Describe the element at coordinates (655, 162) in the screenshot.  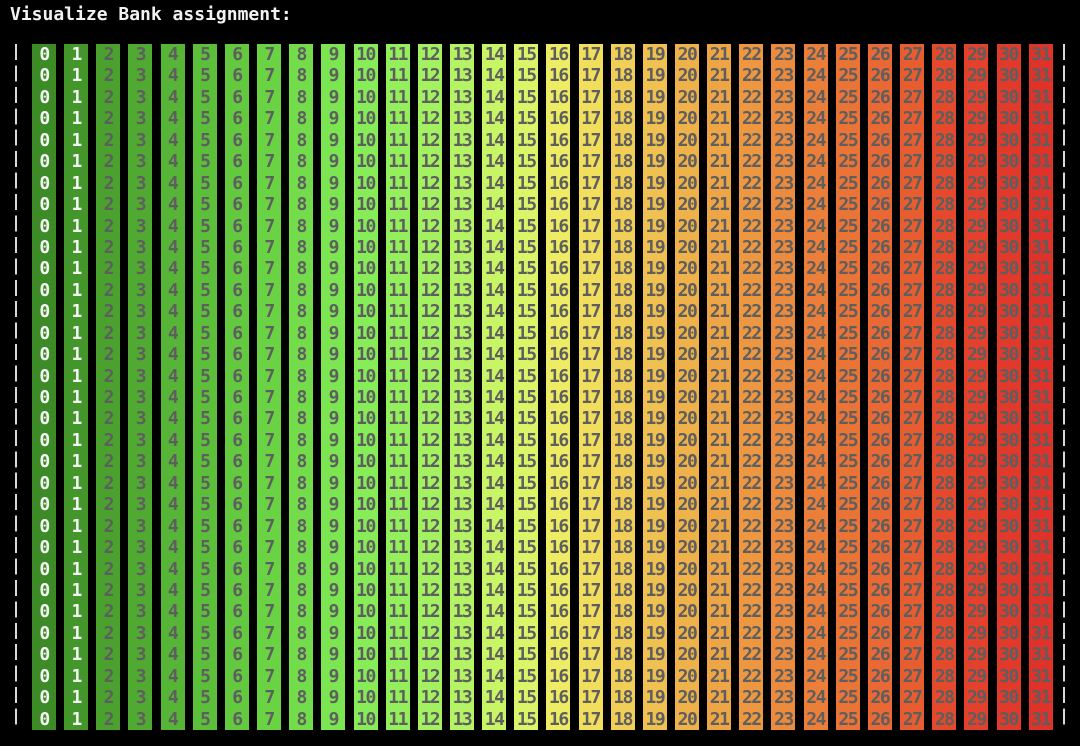
I see `bank-cell: 19` at that location.